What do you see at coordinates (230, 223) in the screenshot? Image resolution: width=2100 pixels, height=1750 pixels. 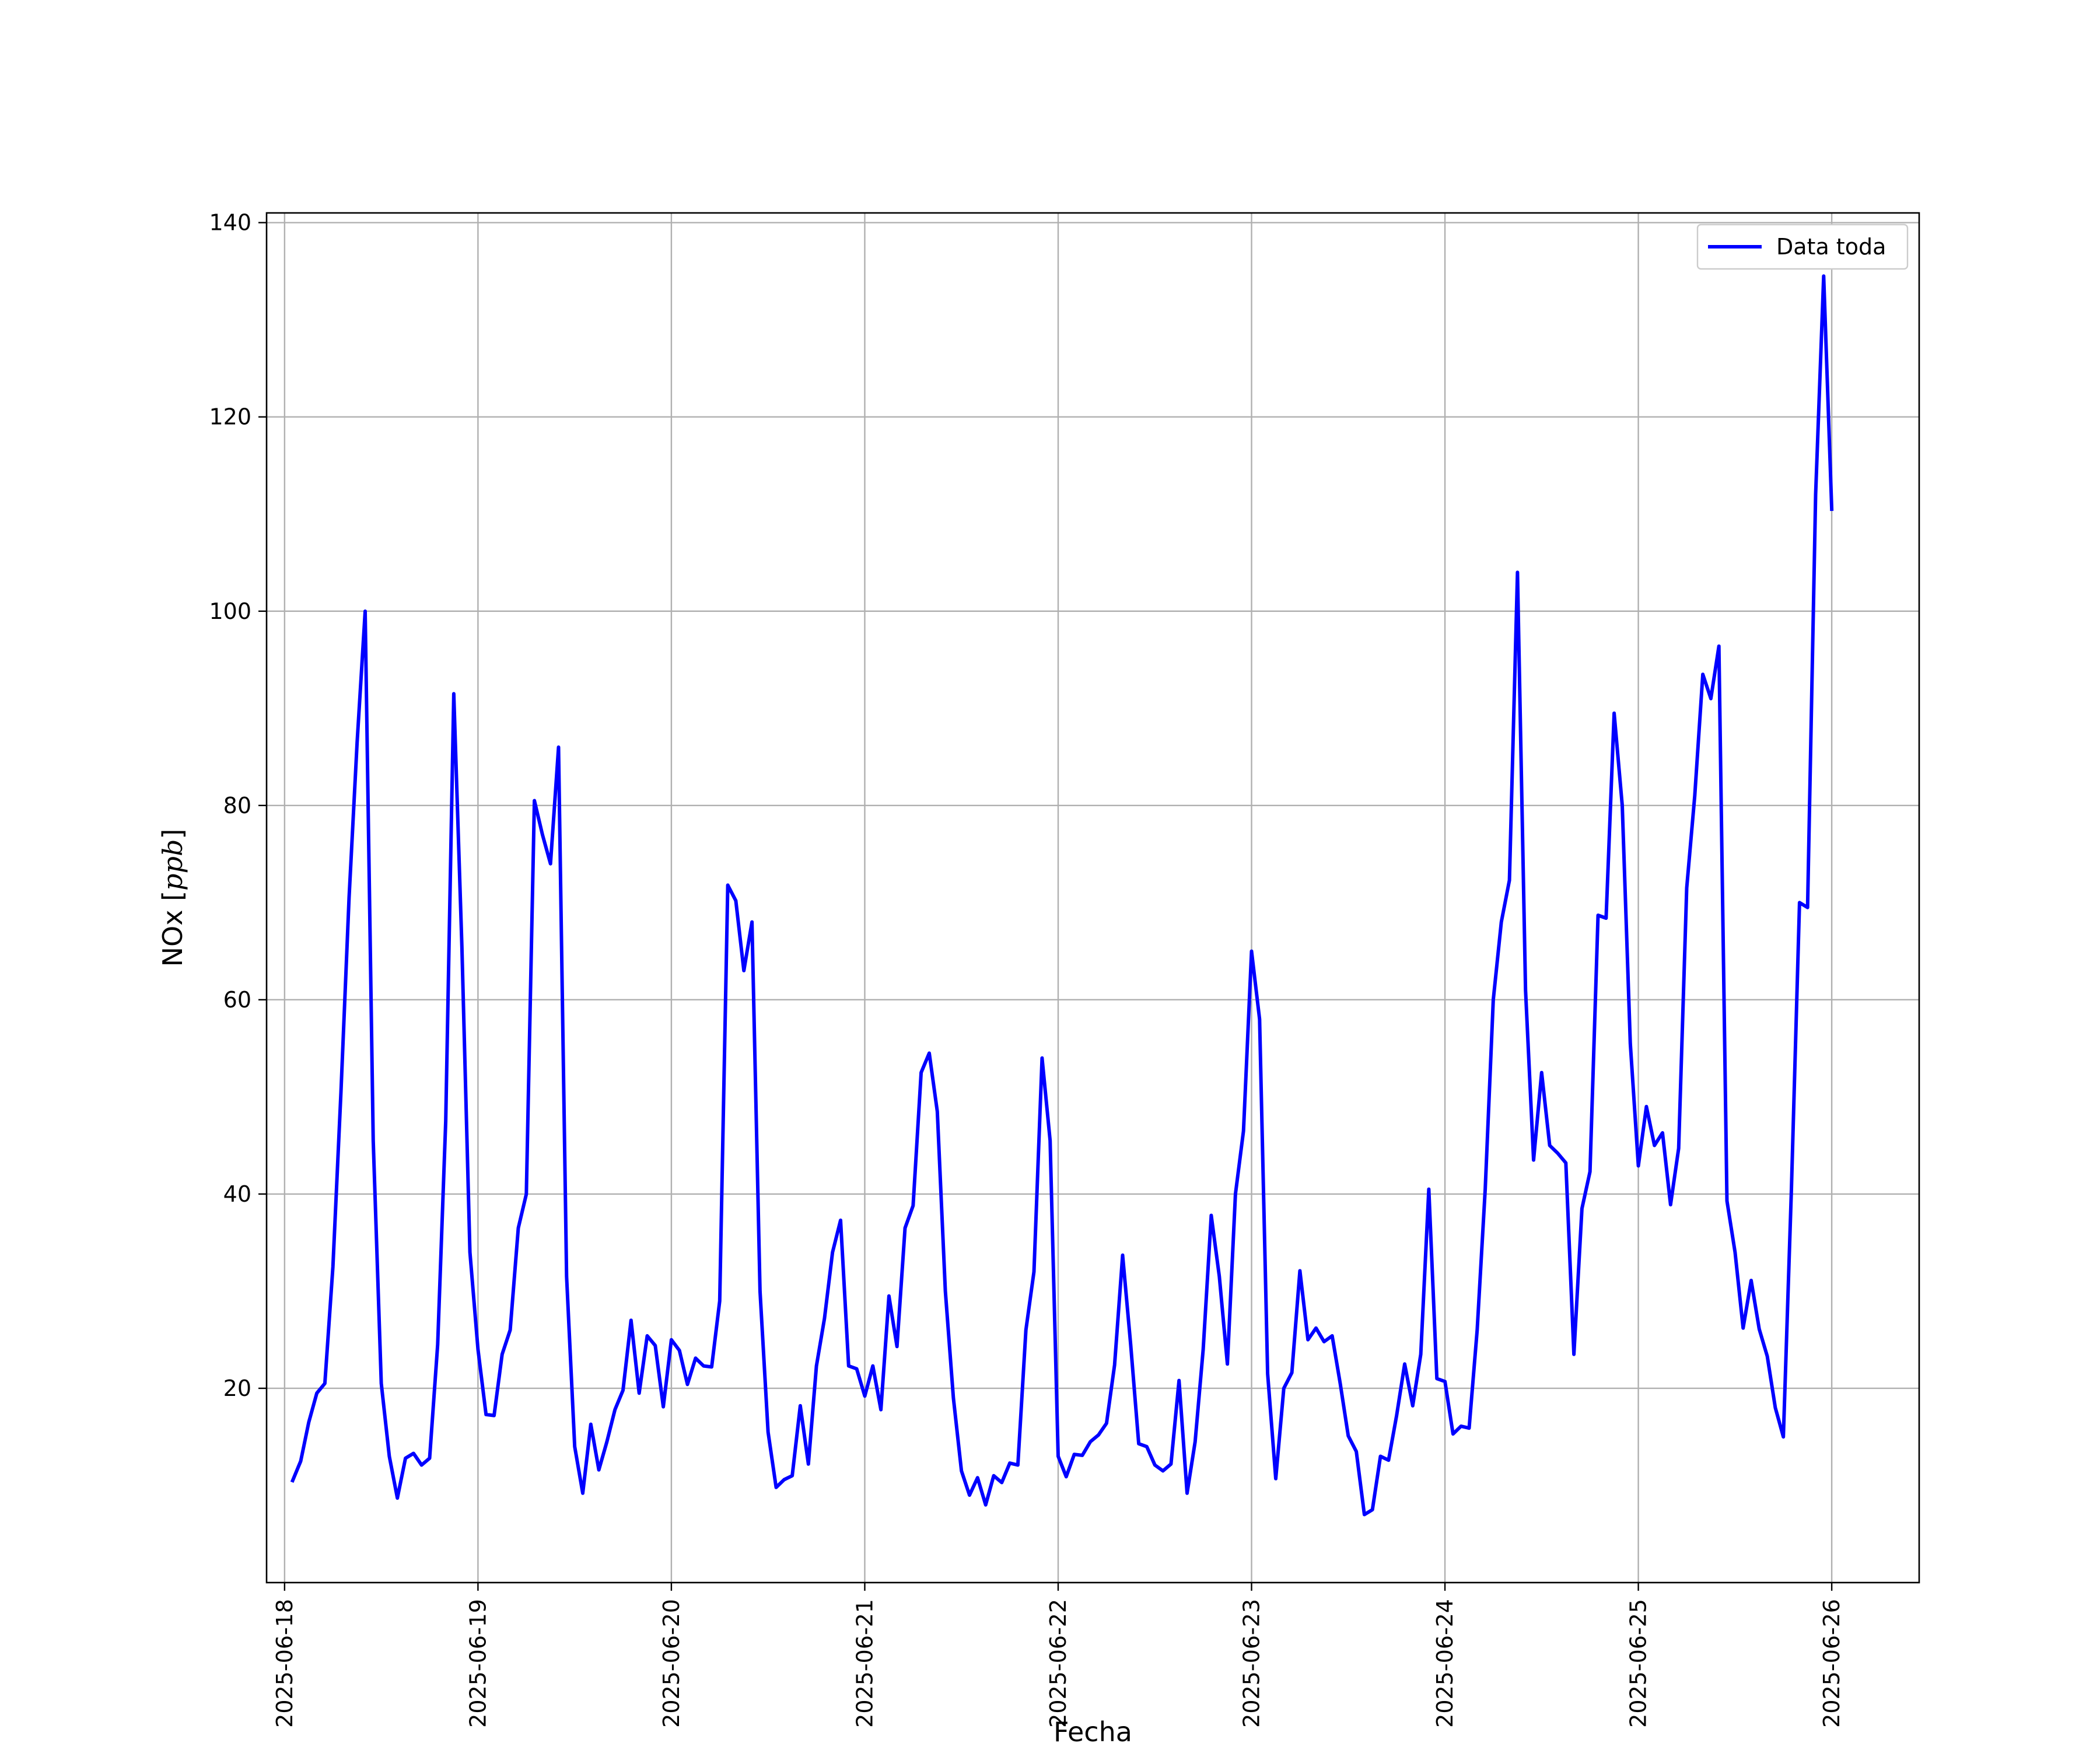 I see `y-tick-label: 140` at bounding box center [230, 223].